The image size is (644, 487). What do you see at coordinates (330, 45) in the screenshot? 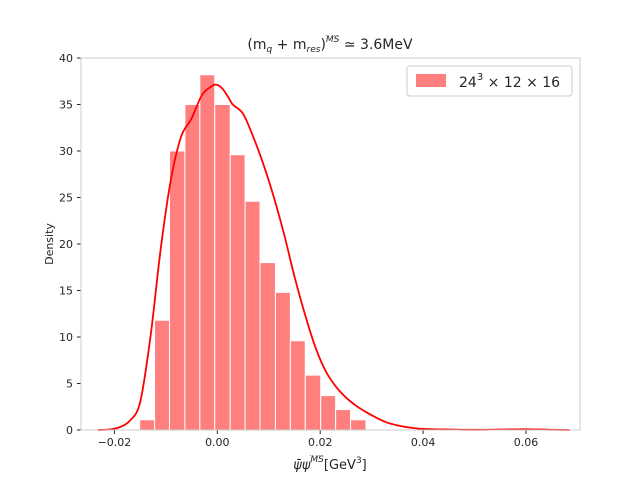
I see `chart-title: (mq + mres)MS ≃ 3.6MeV` at bounding box center [330, 45].